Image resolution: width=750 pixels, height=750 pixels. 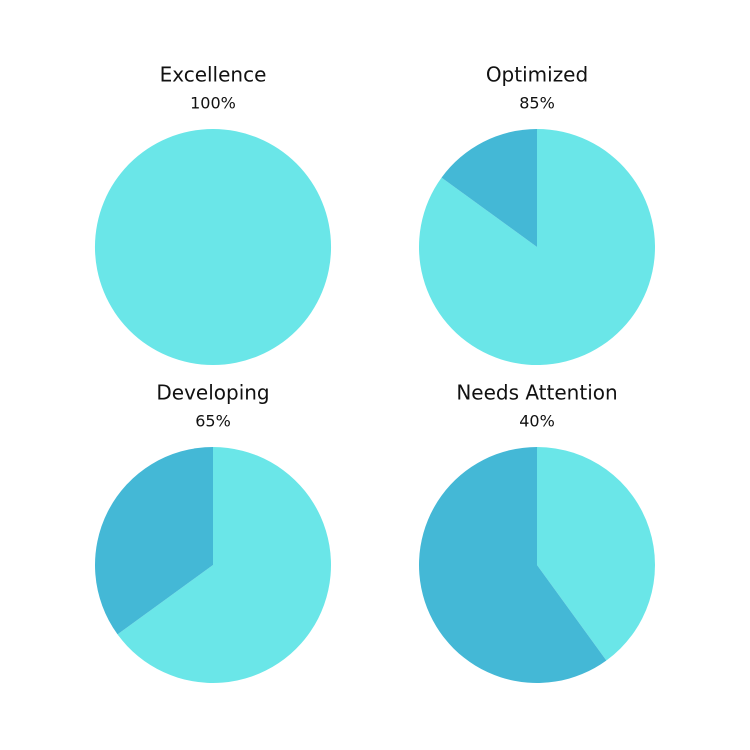 I want to click on chart-title: Developing, so click(x=212, y=393).